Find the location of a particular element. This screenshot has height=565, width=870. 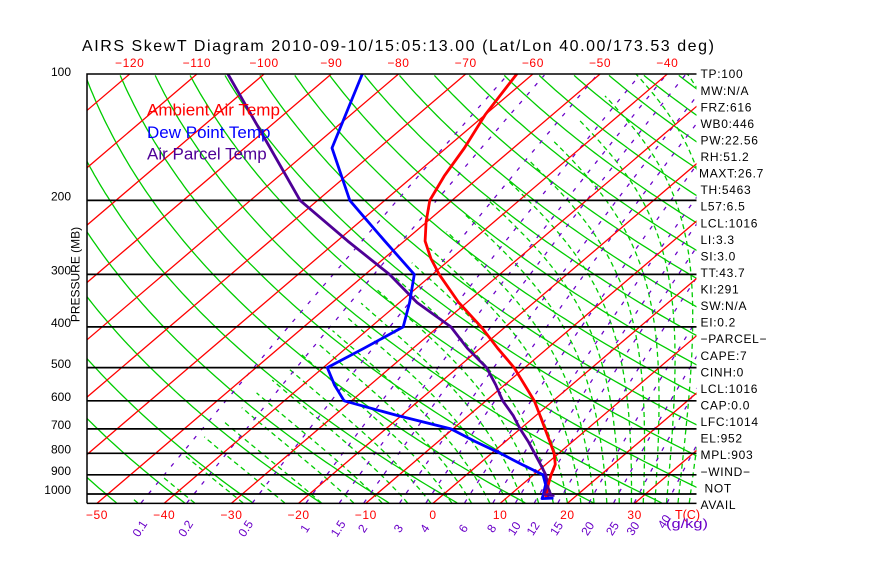

svg-text: −90 is located at coordinates (331, 63).